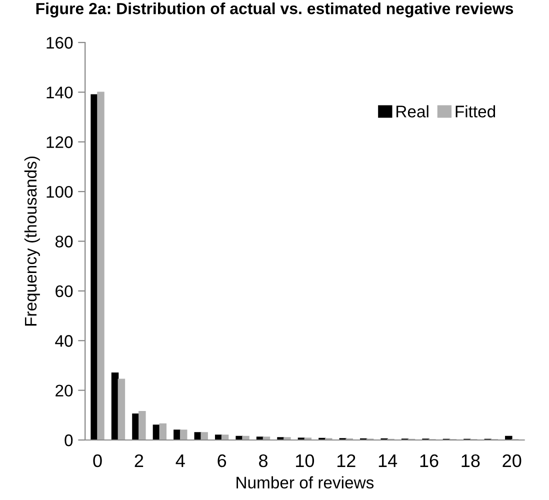 This screenshot has height=500, width=549. I want to click on x-tick-label: 12, so click(346, 460).